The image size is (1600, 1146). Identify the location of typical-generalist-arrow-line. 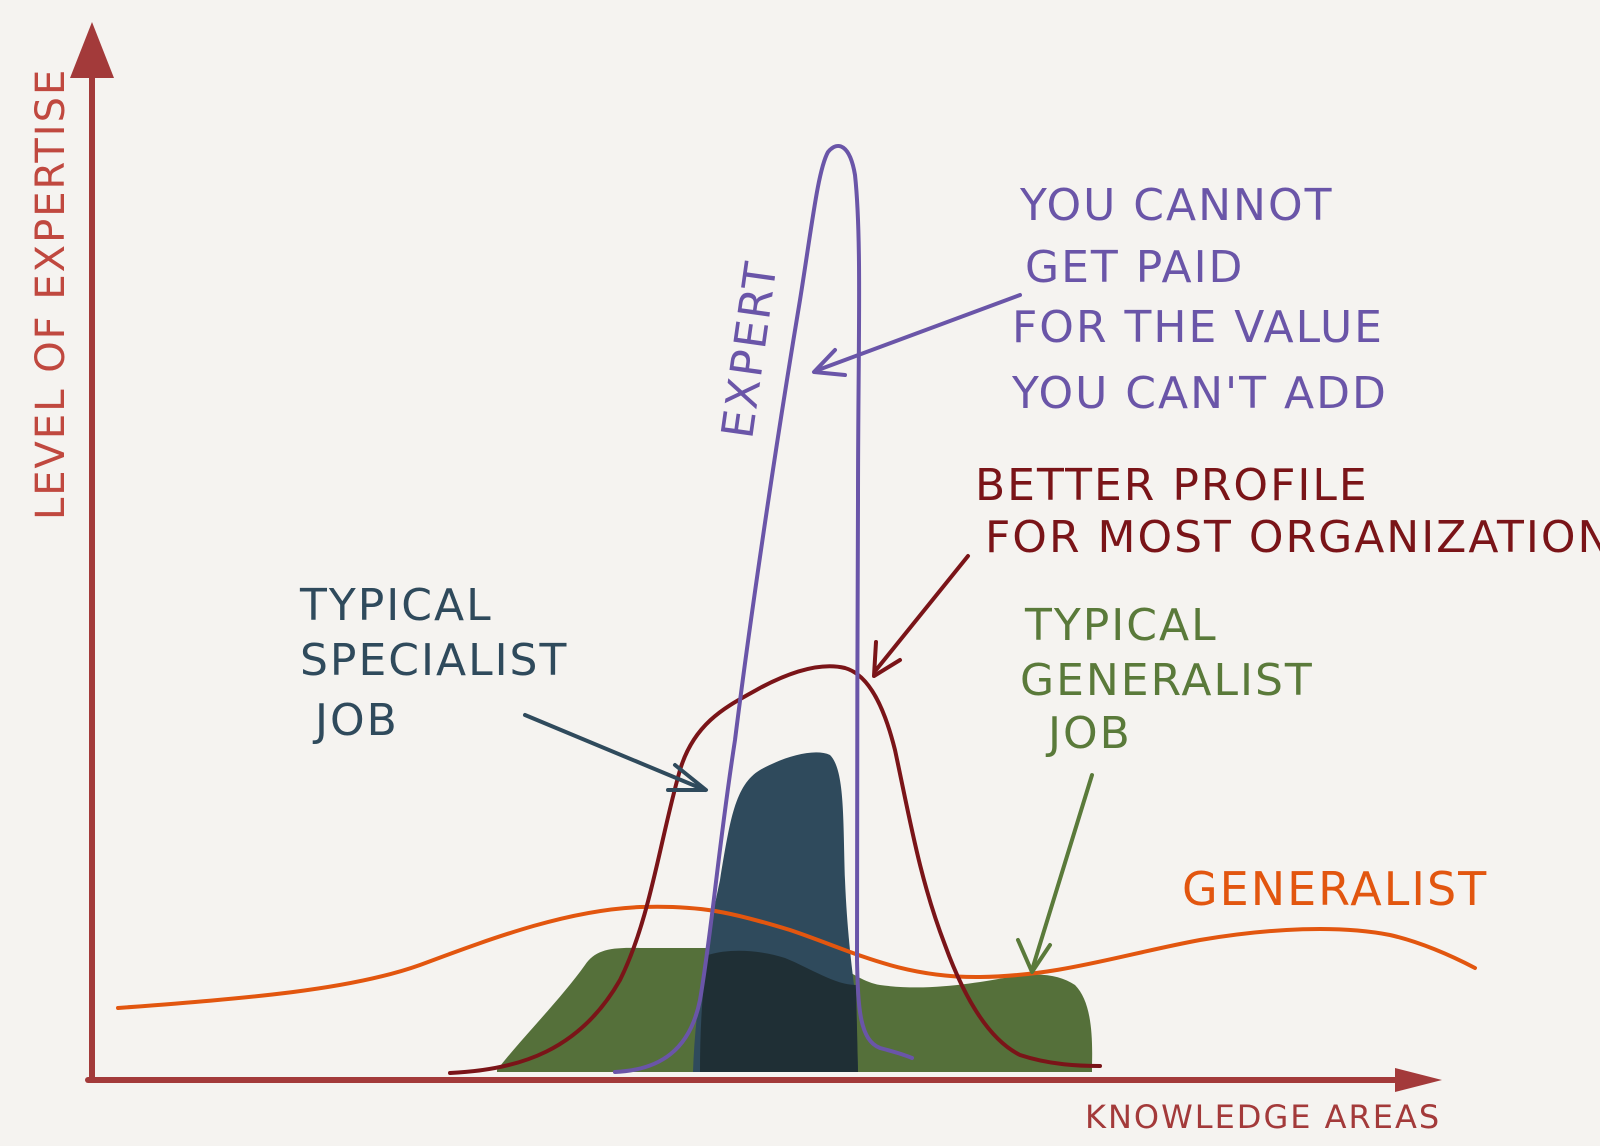
(1062, 872).